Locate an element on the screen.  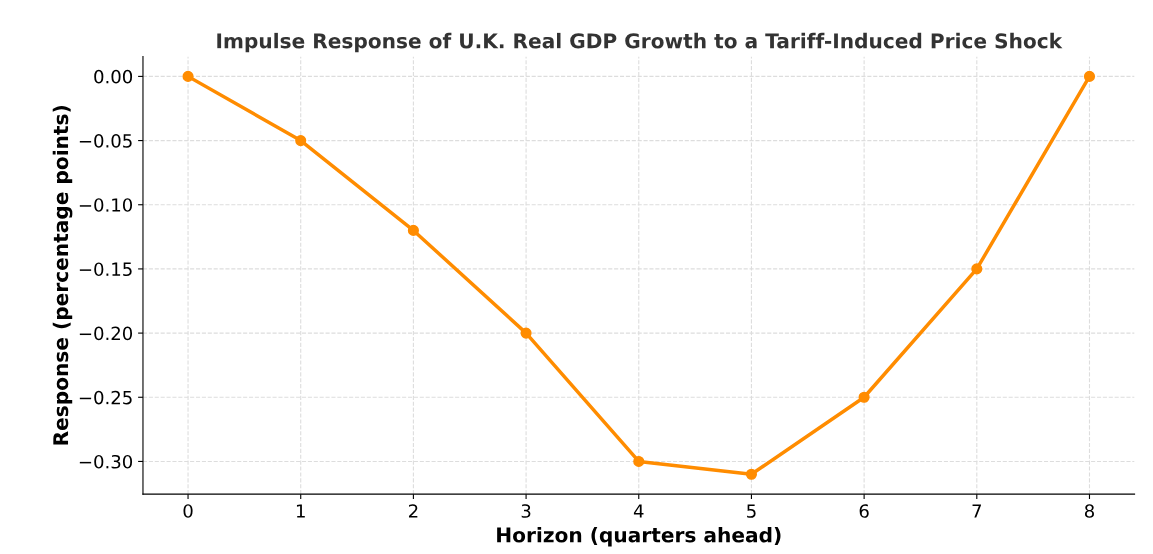
x-tick-label: 3 is located at coordinates (526, 511).